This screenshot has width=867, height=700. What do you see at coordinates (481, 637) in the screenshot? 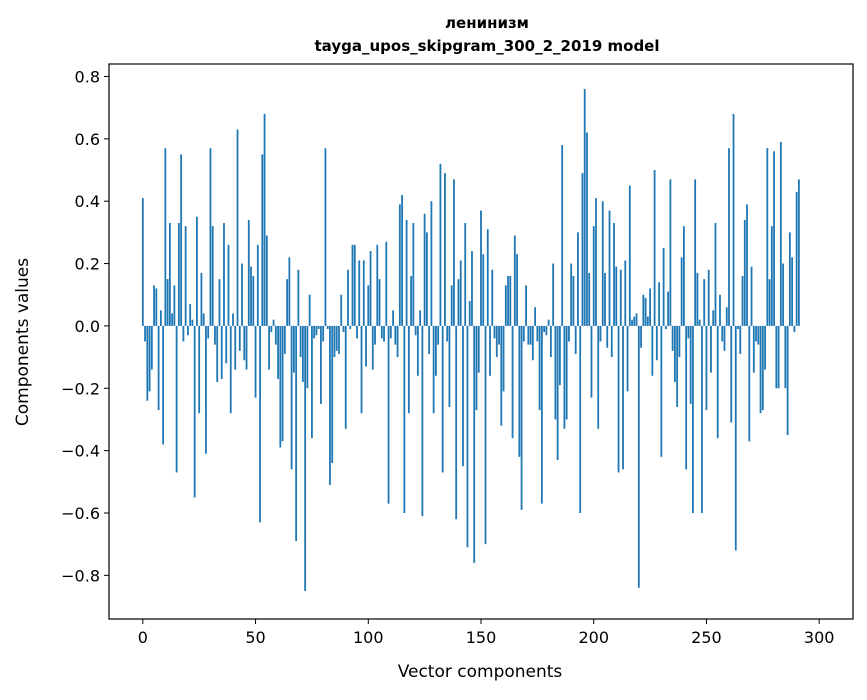
I see `x-tick-label: 150` at bounding box center [481, 637].